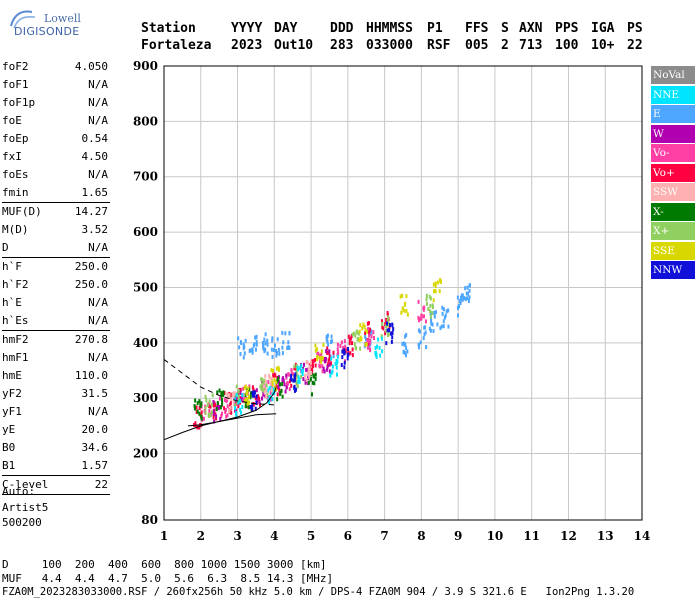 The height and width of the screenshot is (600, 700). What do you see at coordinates (635, 45) in the screenshot?
I see `header-value-11: 22` at bounding box center [635, 45].